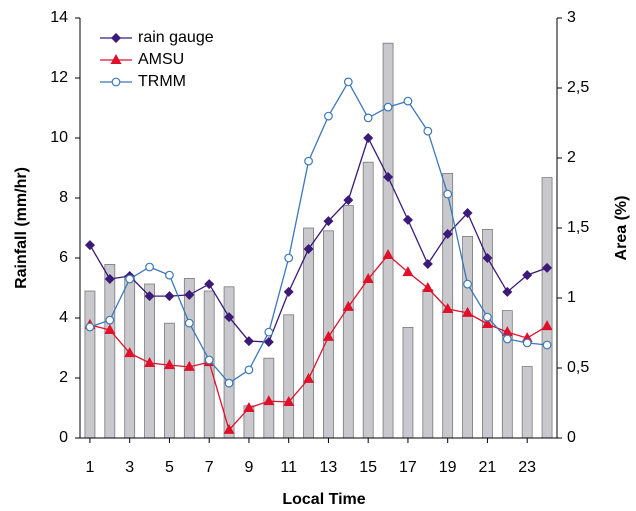 This screenshot has height=511, width=636. I want to click on x-tick-label: 13, so click(329, 467).